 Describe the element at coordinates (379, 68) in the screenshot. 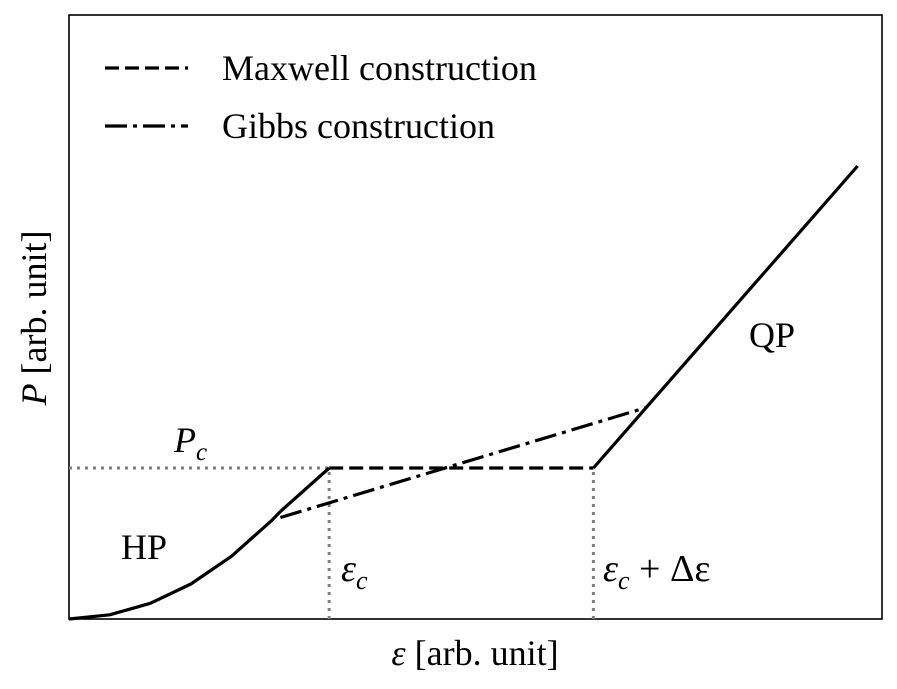

I see `legend-label-maxwell: Maxwell construction` at that location.